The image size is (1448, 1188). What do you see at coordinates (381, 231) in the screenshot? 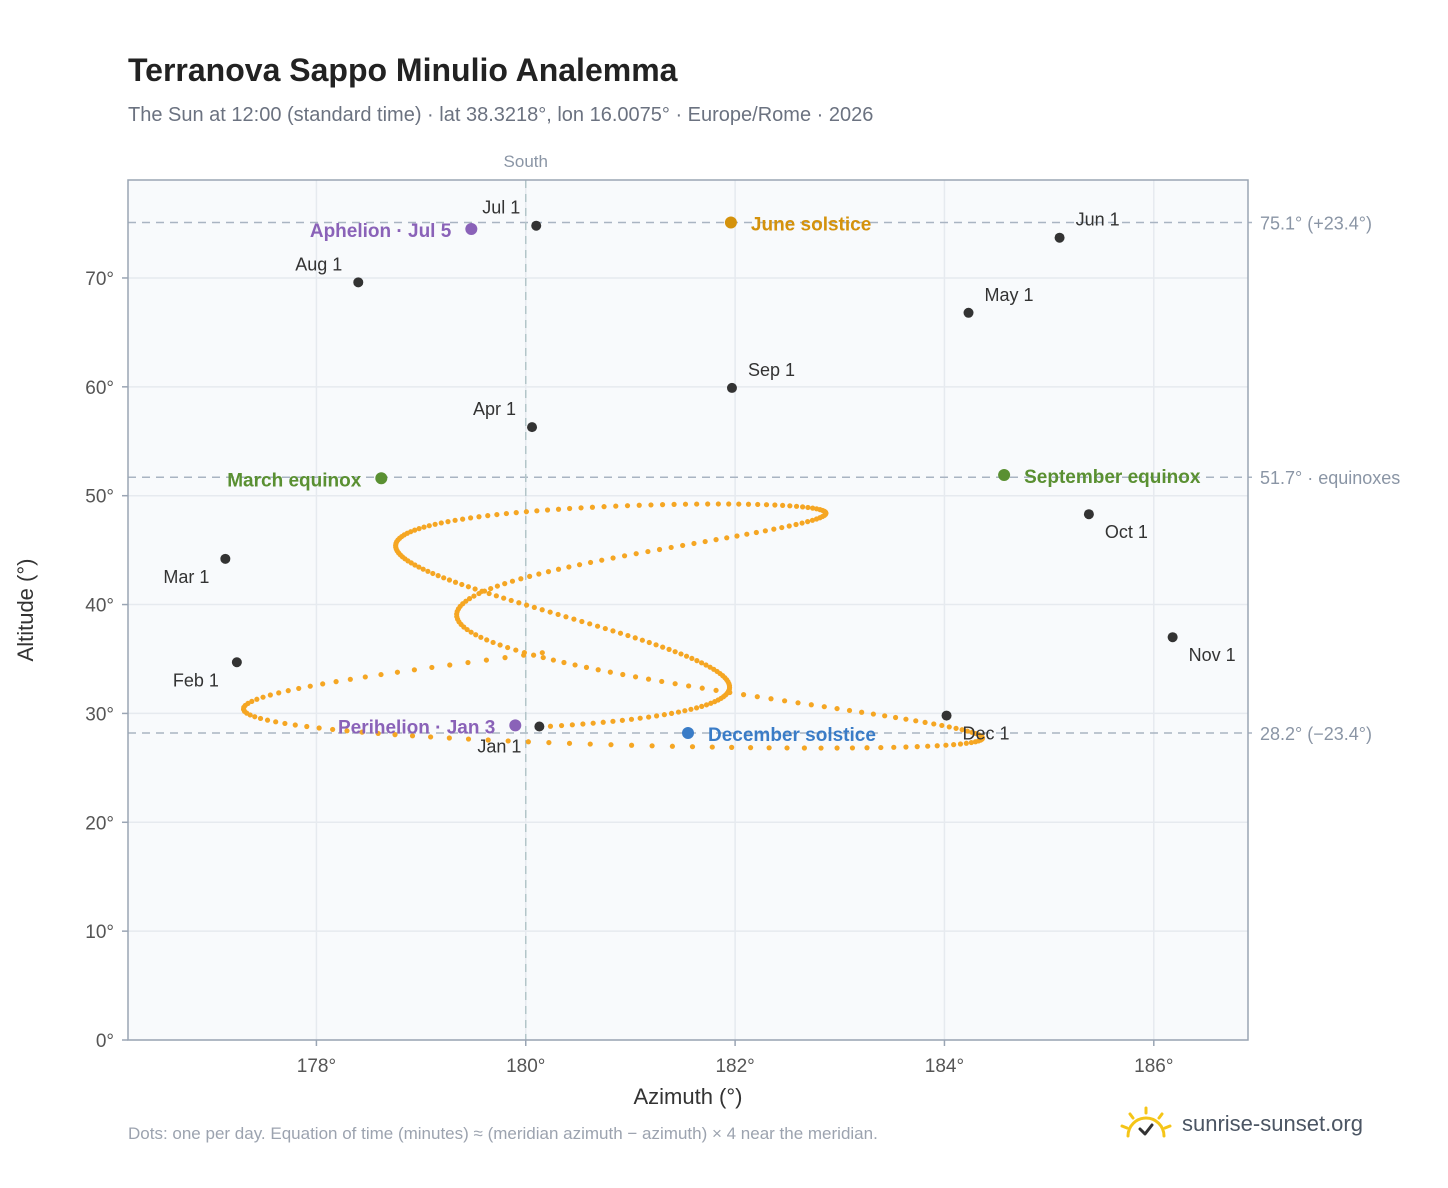
I see `event-marker-label: Aphelion · Jul 5` at bounding box center [381, 231].